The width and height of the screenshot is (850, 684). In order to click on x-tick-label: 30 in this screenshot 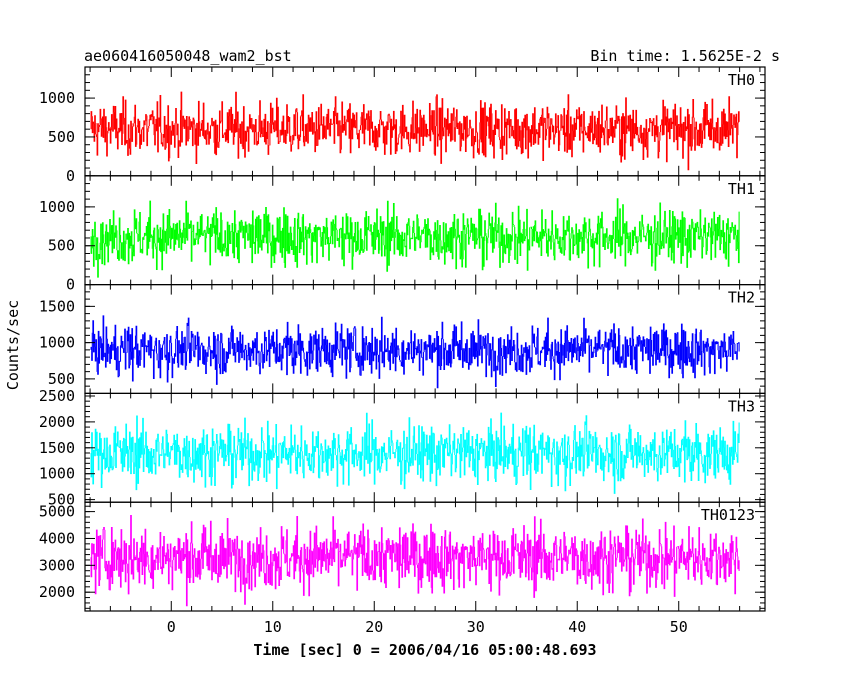, I will do `click(476, 627)`.